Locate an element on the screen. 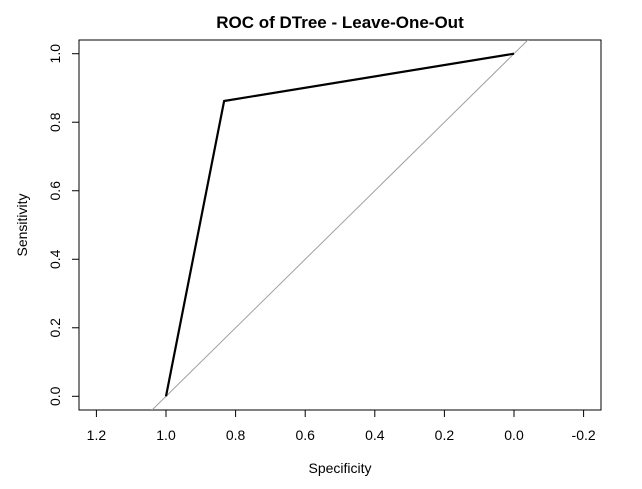 The width and height of the screenshot is (642, 489). y-axis-label: Sensitivity is located at coordinates (22, 224).